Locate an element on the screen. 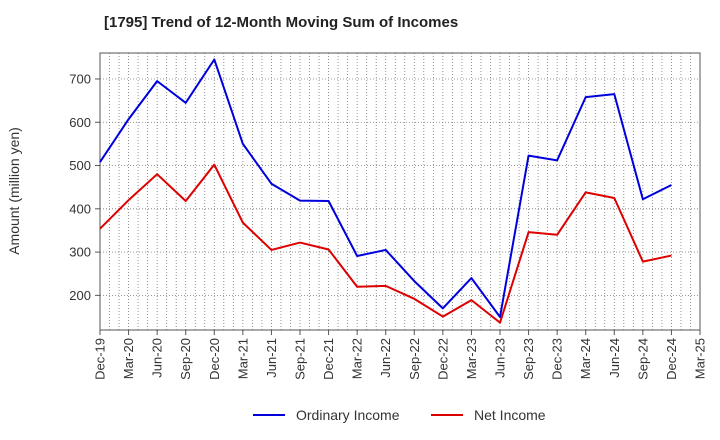 The height and width of the screenshot is (440, 720). y-tick-label: 500 is located at coordinates (80, 165).